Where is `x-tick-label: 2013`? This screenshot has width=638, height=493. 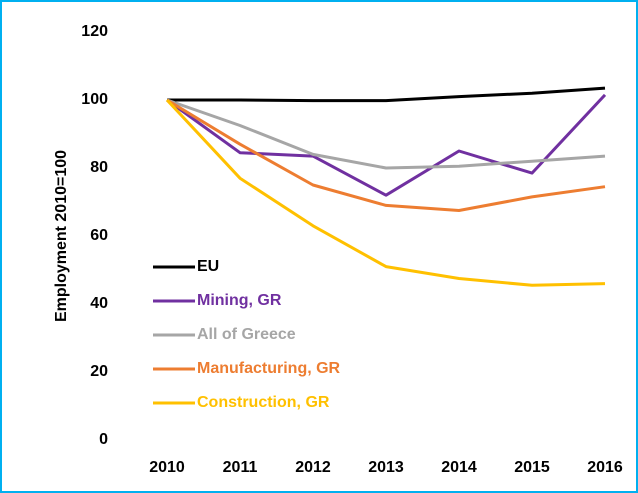 x-tick-label: 2013 is located at coordinates (386, 467).